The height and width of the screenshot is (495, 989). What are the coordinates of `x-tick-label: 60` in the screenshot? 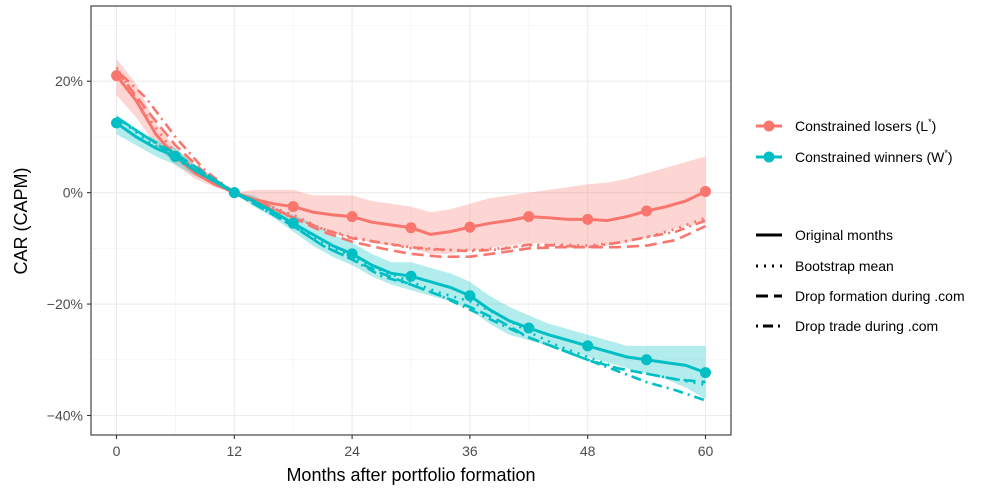 It's located at (706, 451).